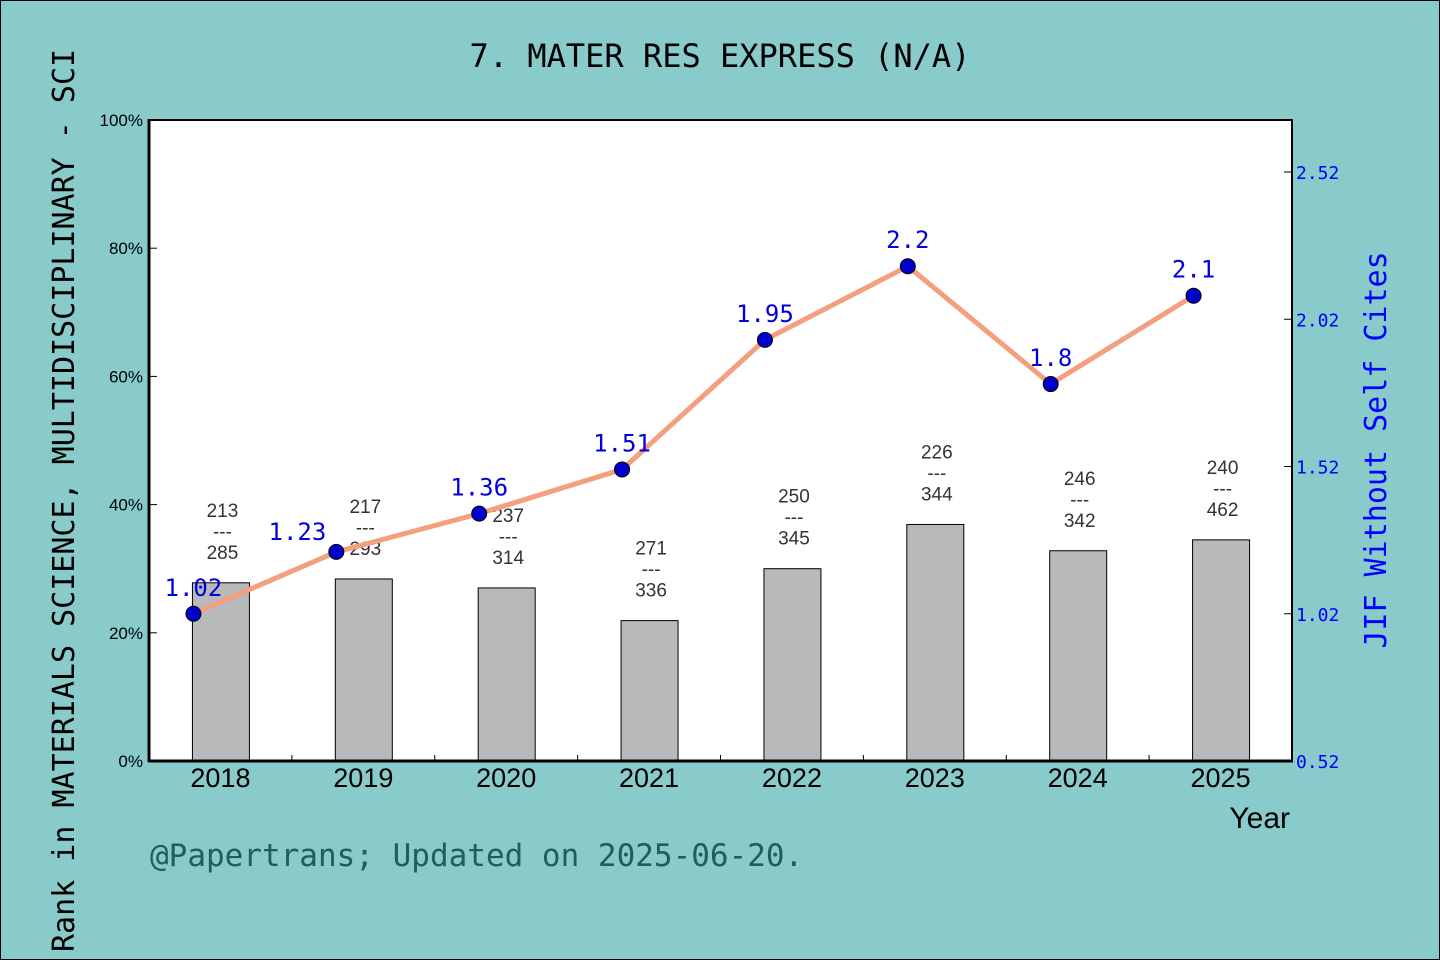 This screenshot has width=1440, height=960. What do you see at coordinates (765, 314) in the screenshot?
I see `jif-label: 1.95` at bounding box center [765, 314].